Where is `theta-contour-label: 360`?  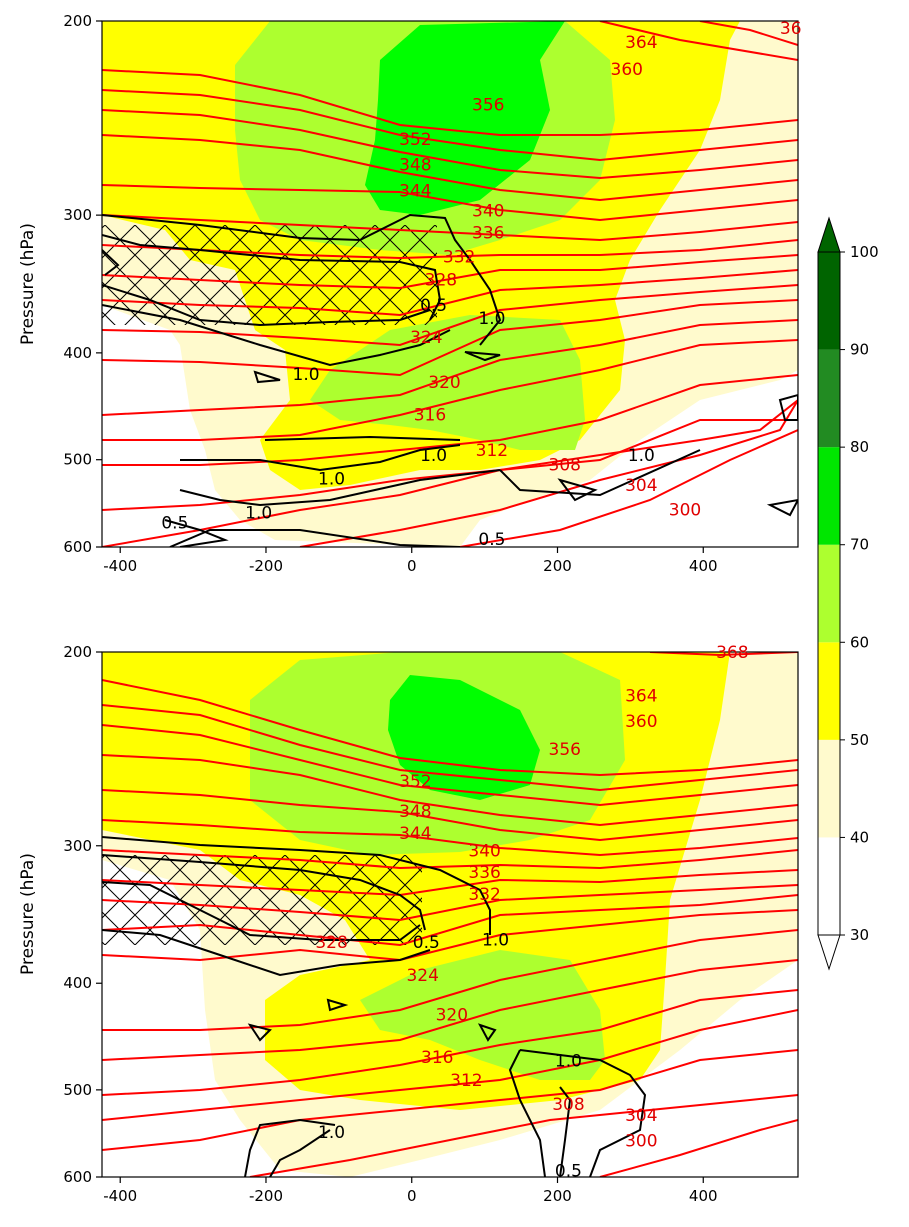 theta-contour-label: 360 is located at coordinates (627, 70).